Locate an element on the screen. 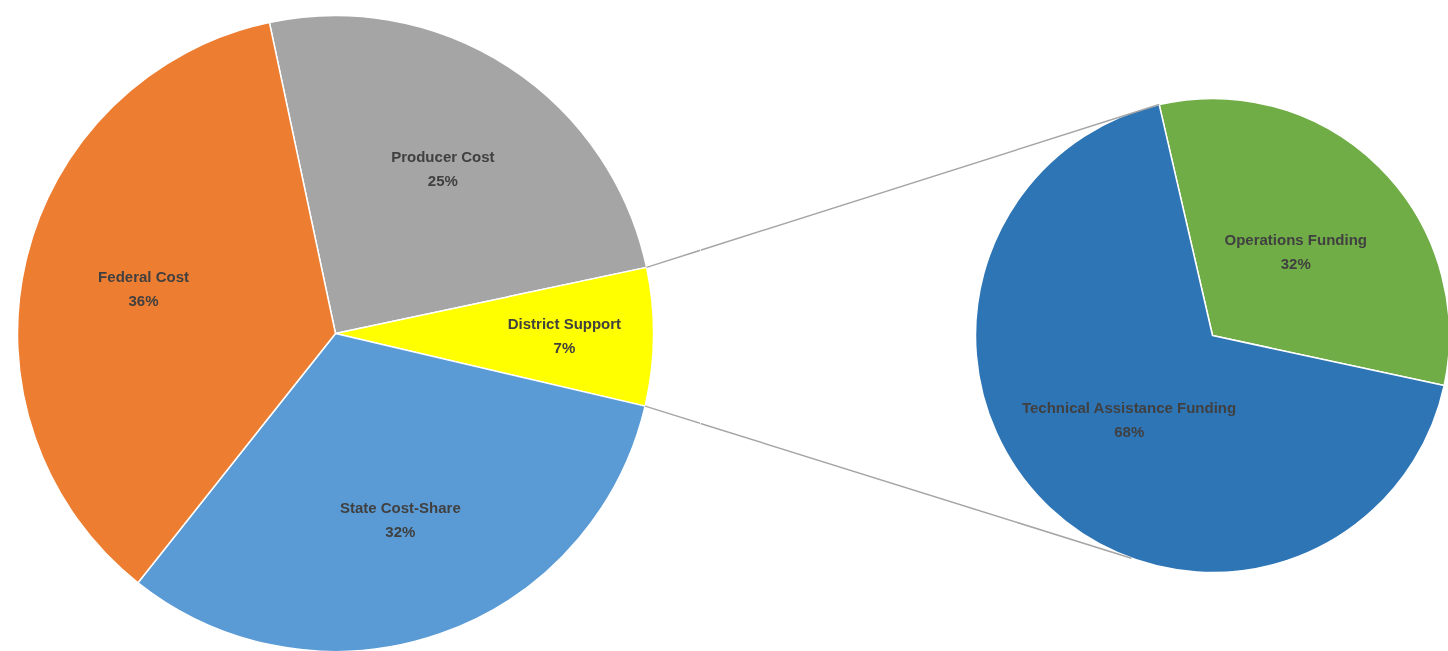 This screenshot has width=1448, height=651. slice-label: Operations Funding is located at coordinates (1295, 239).